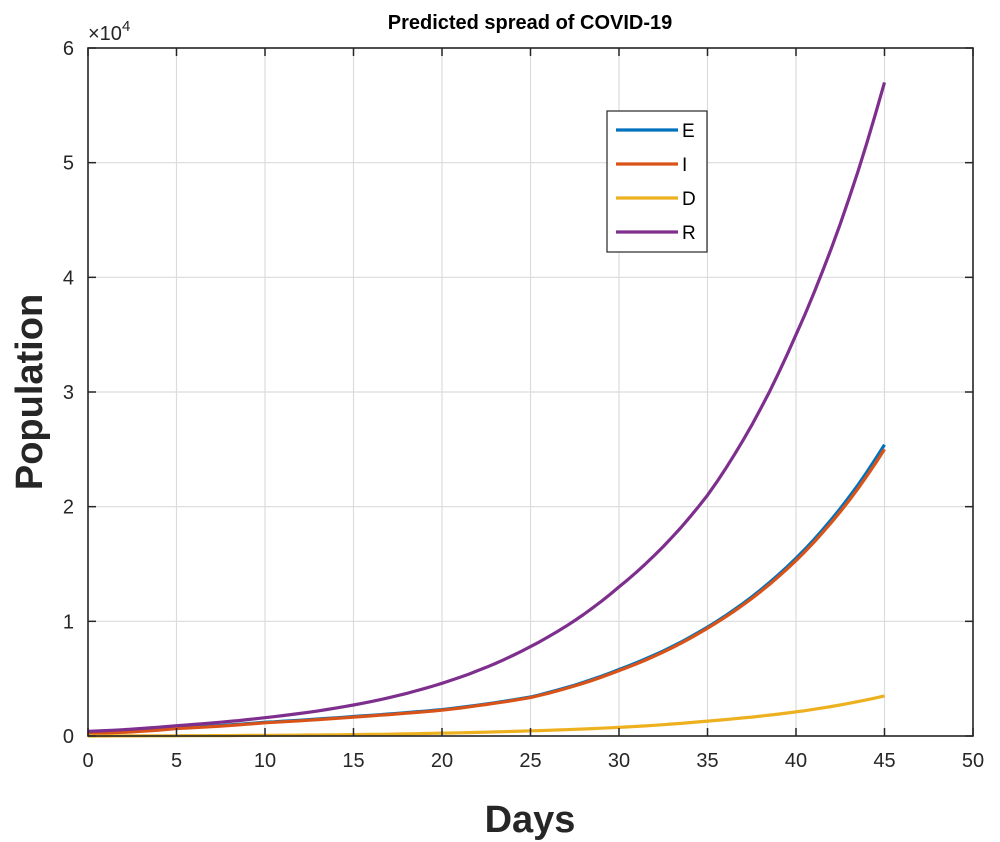 The height and width of the screenshot is (842, 1000). What do you see at coordinates (684, 165) in the screenshot?
I see `legend-label-I: I` at bounding box center [684, 165].